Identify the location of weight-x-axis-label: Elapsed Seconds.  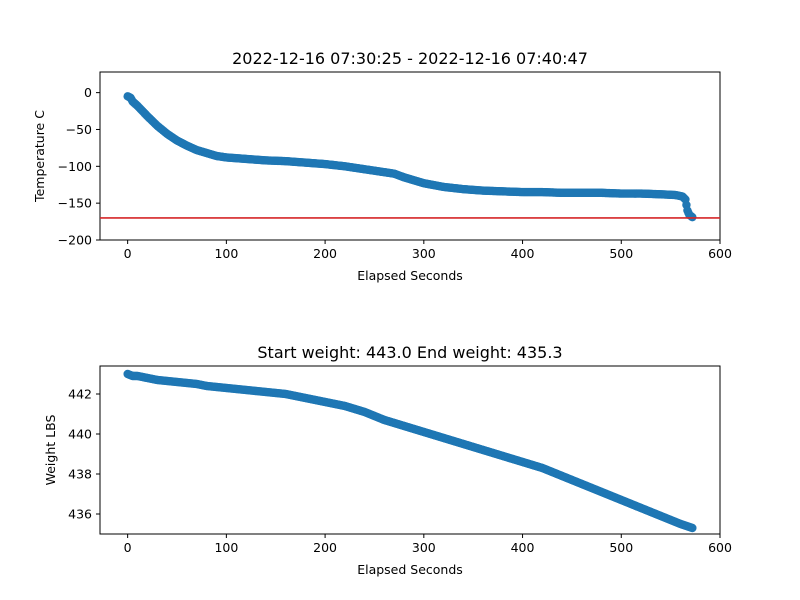
(410, 569).